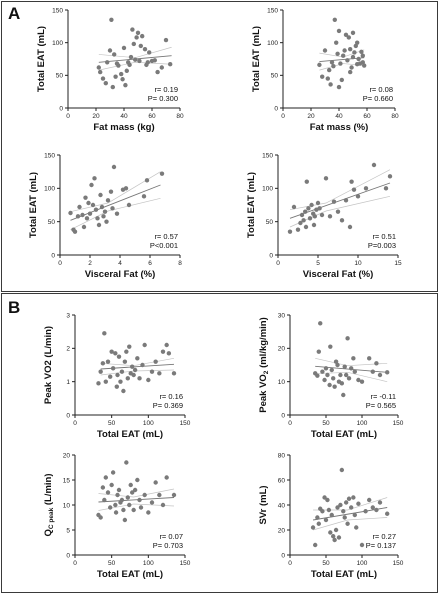  I want to click on y-tick-label: 3, so click(68, 315).